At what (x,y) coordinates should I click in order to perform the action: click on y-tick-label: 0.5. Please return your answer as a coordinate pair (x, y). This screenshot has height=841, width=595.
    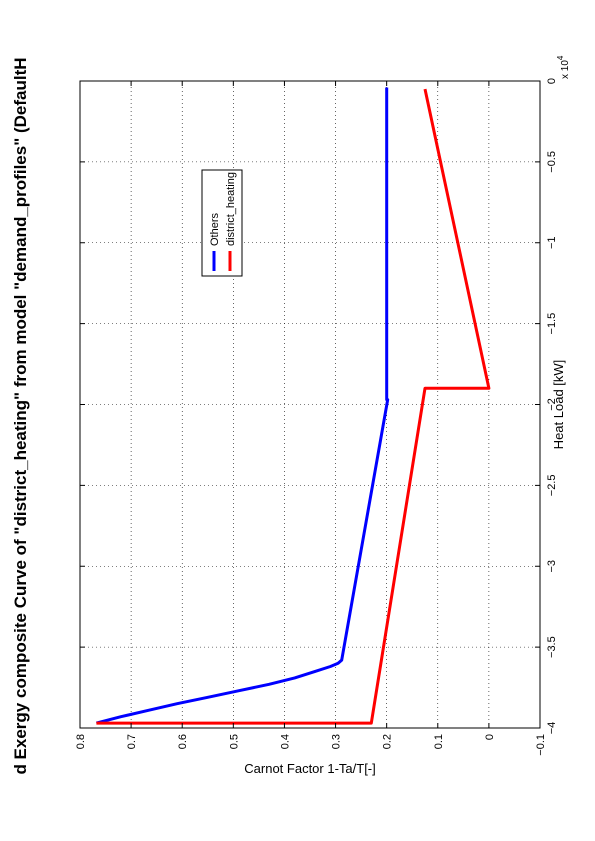
    Looking at the image, I should click on (234, 741).